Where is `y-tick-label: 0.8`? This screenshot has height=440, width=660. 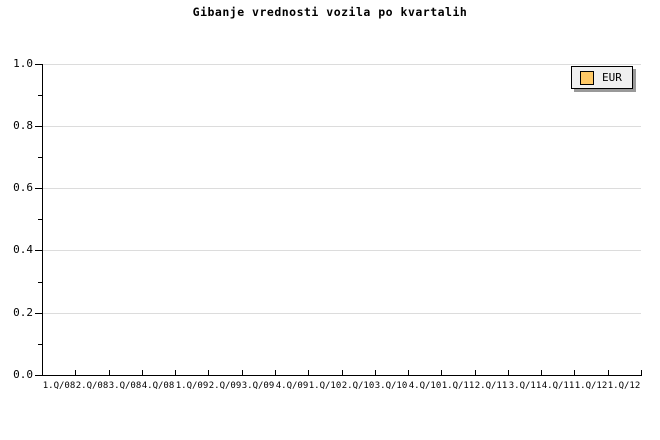 y-tick-label: 0.8 is located at coordinates (23, 125).